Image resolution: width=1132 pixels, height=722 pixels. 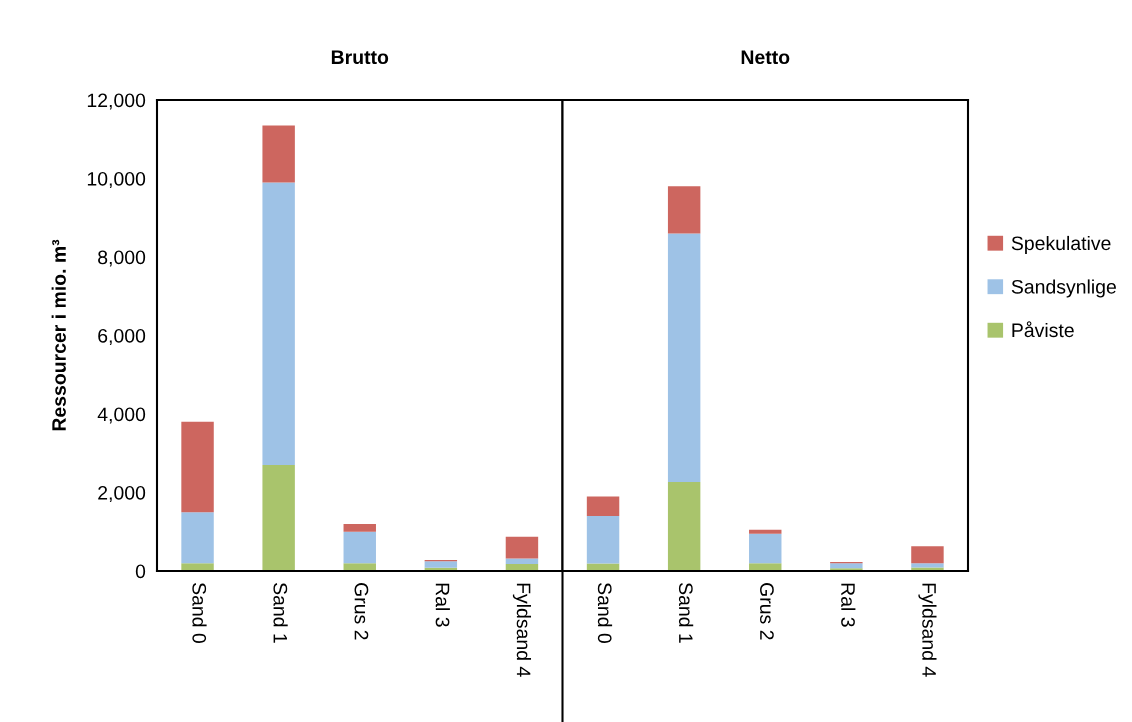 I want to click on y-axis-title: Ressourcer i mio. m³, so click(x=58, y=335).